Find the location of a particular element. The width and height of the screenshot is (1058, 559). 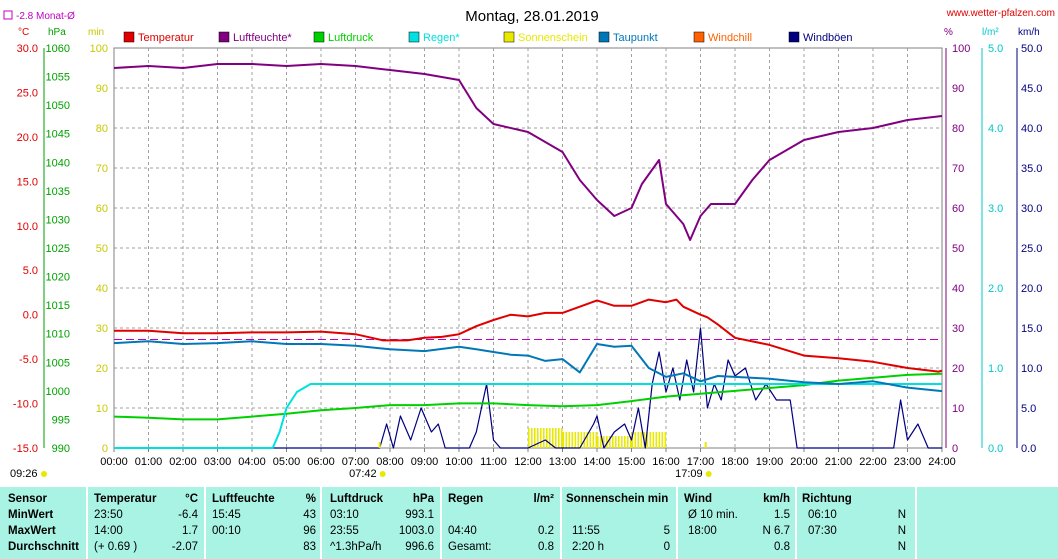

table-cell: N is located at coordinates (901, 531).